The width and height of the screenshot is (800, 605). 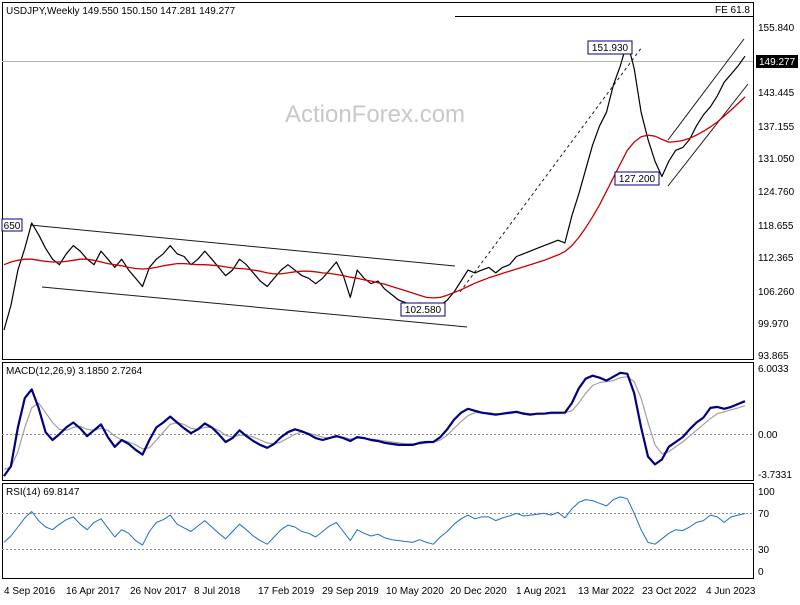 What do you see at coordinates (773, 356) in the screenshot?
I see `price-tick-label: 93.865` at bounding box center [773, 356].